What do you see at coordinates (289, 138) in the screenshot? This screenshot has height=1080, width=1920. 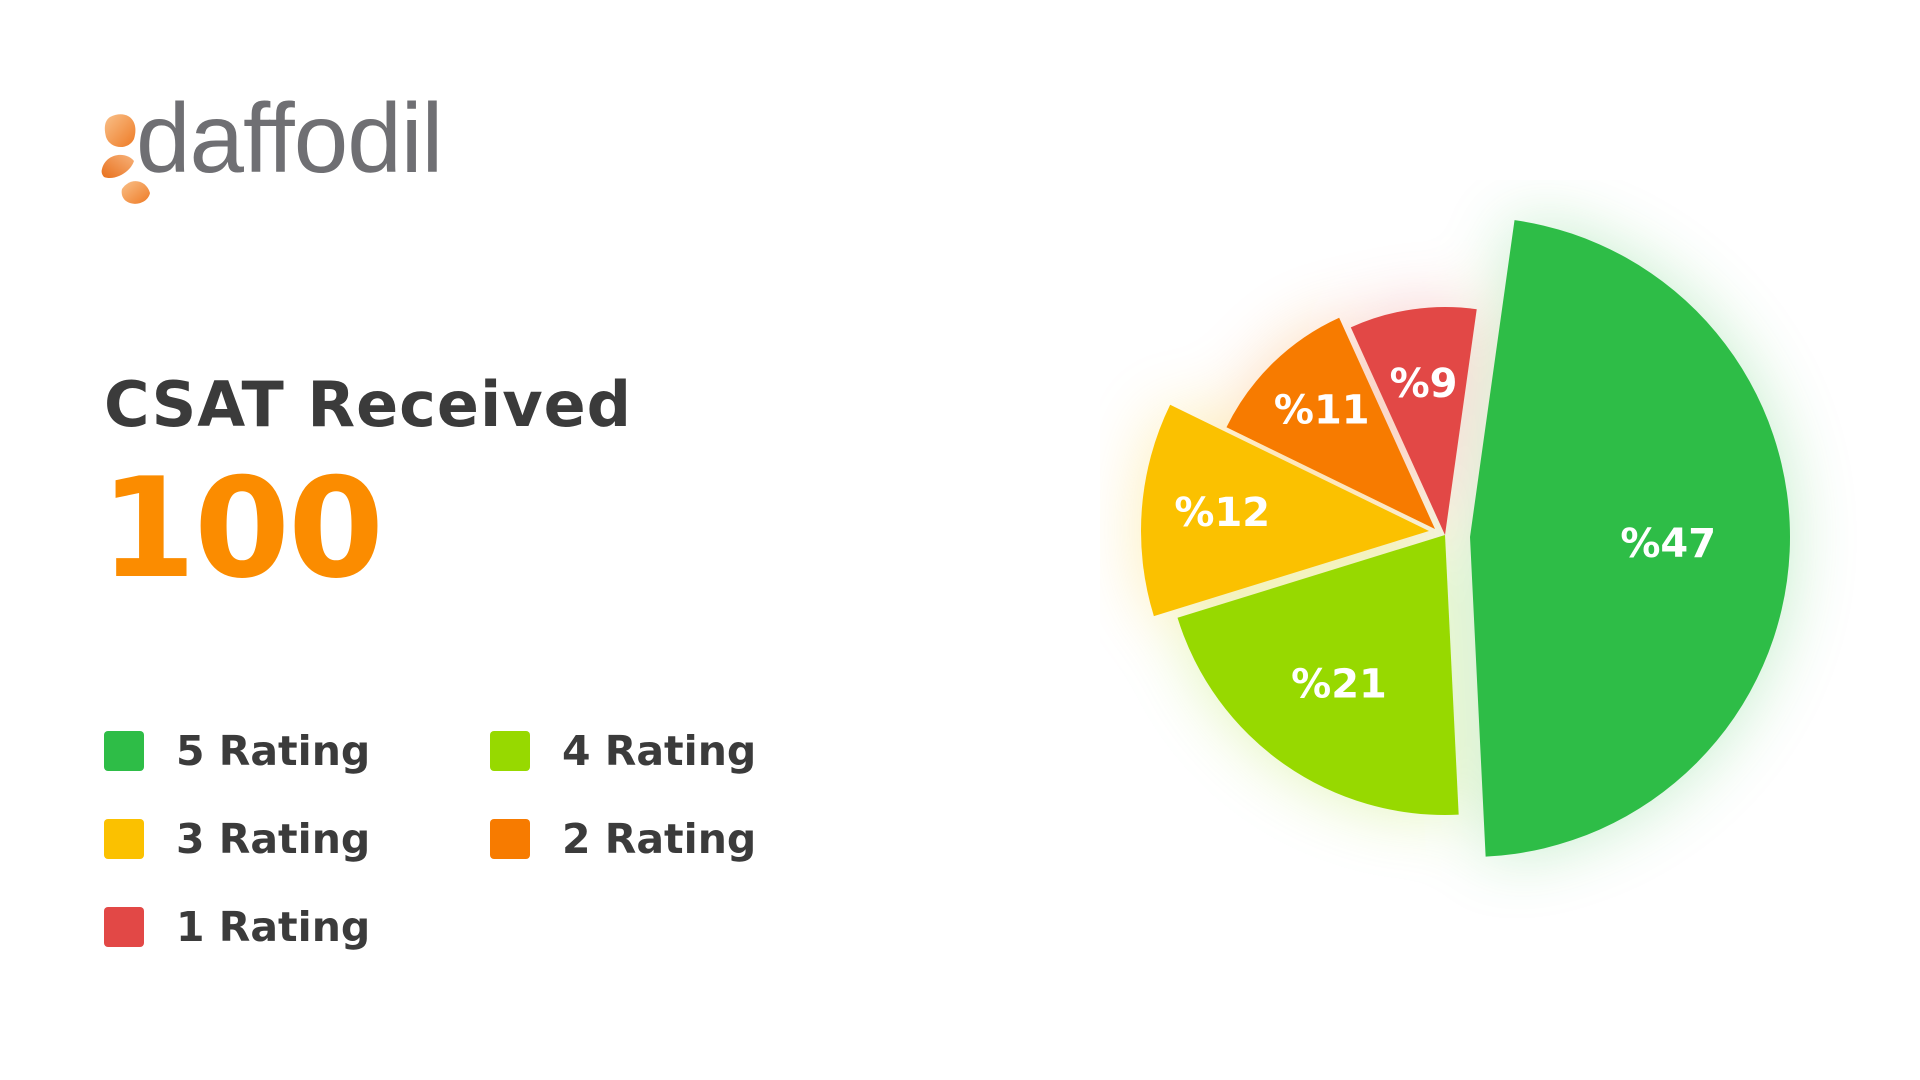 I see `logo-wordmark: daffodil` at bounding box center [289, 138].